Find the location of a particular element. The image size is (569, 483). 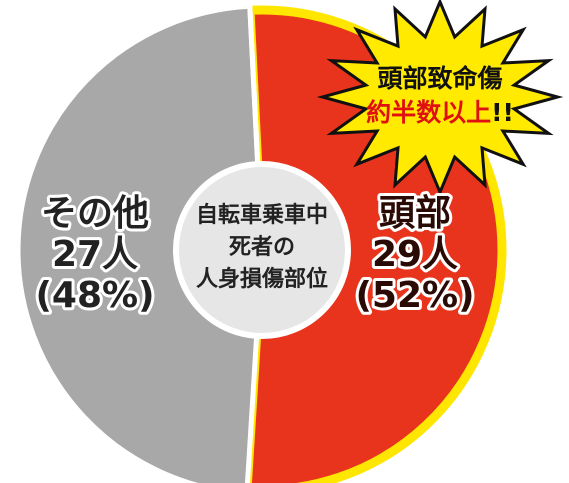

center-label: 自転車乗車中 is located at coordinates (262, 215).